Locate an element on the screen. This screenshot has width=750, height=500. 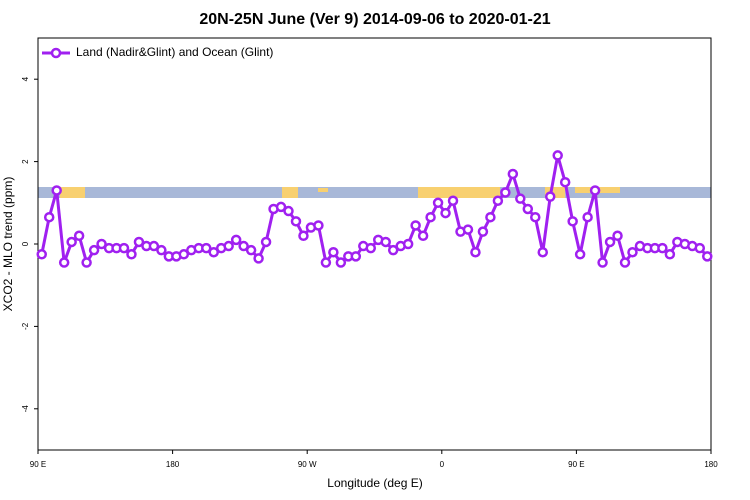
x-tick-label: 90 W is located at coordinates (307, 464).